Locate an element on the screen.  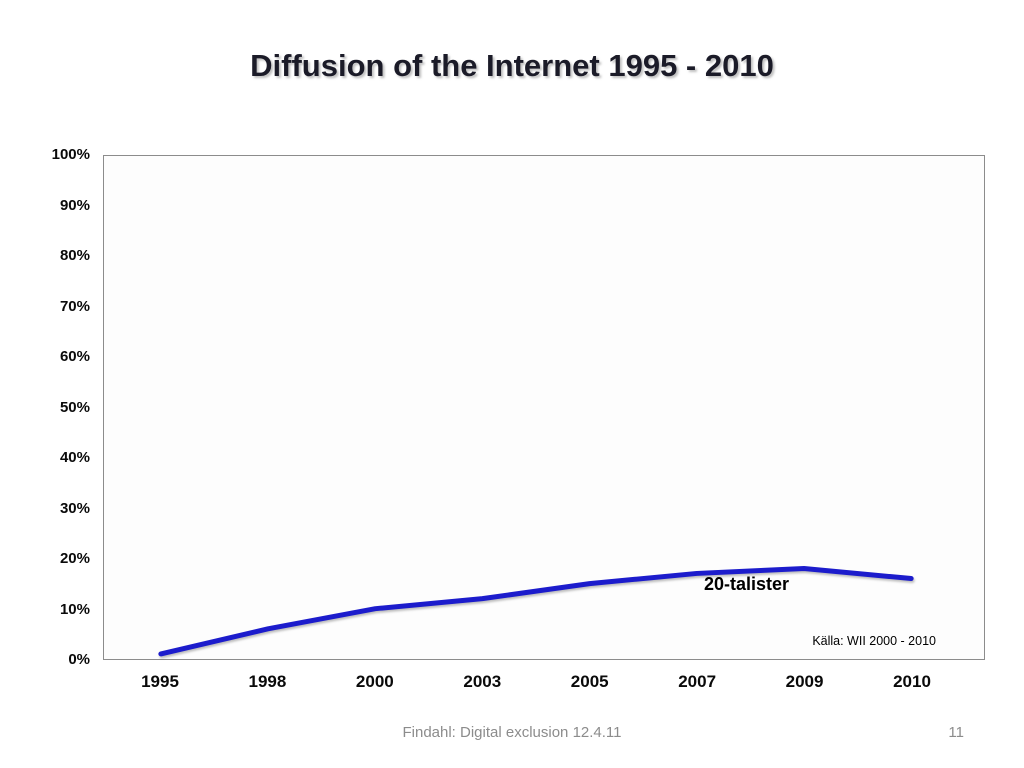
x-tick-label: 1995 is located at coordinates (160, 681).